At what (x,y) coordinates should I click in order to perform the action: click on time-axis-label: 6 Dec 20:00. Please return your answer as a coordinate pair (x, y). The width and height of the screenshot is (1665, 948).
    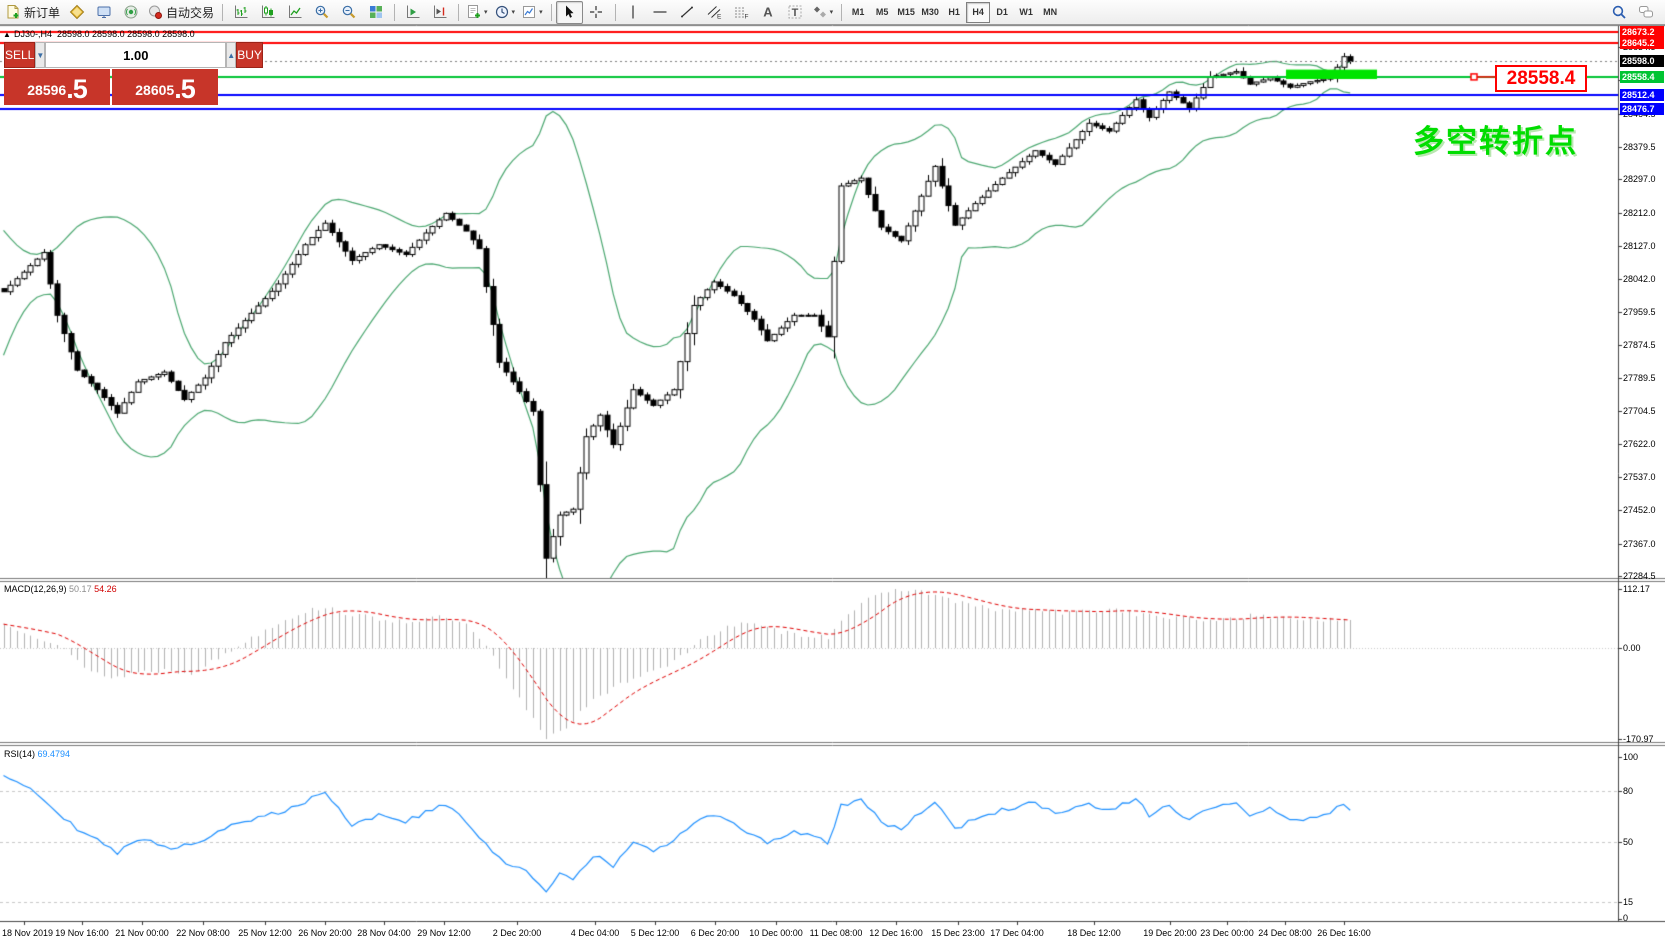
    Looking at the image, I should click on (715, 933).